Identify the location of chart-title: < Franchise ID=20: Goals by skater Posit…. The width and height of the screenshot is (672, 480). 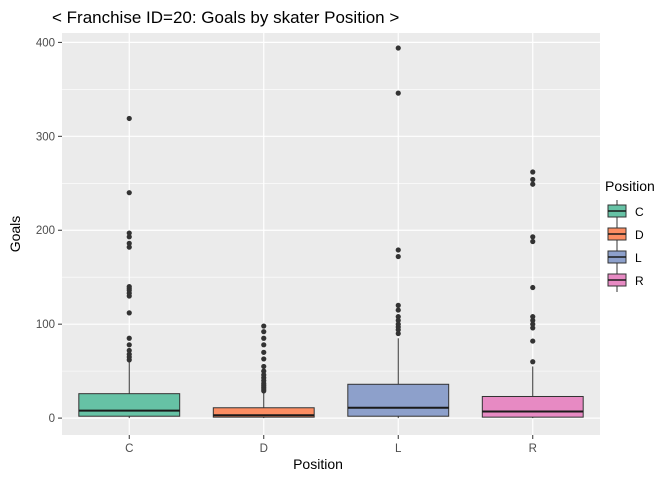
(225, 17).